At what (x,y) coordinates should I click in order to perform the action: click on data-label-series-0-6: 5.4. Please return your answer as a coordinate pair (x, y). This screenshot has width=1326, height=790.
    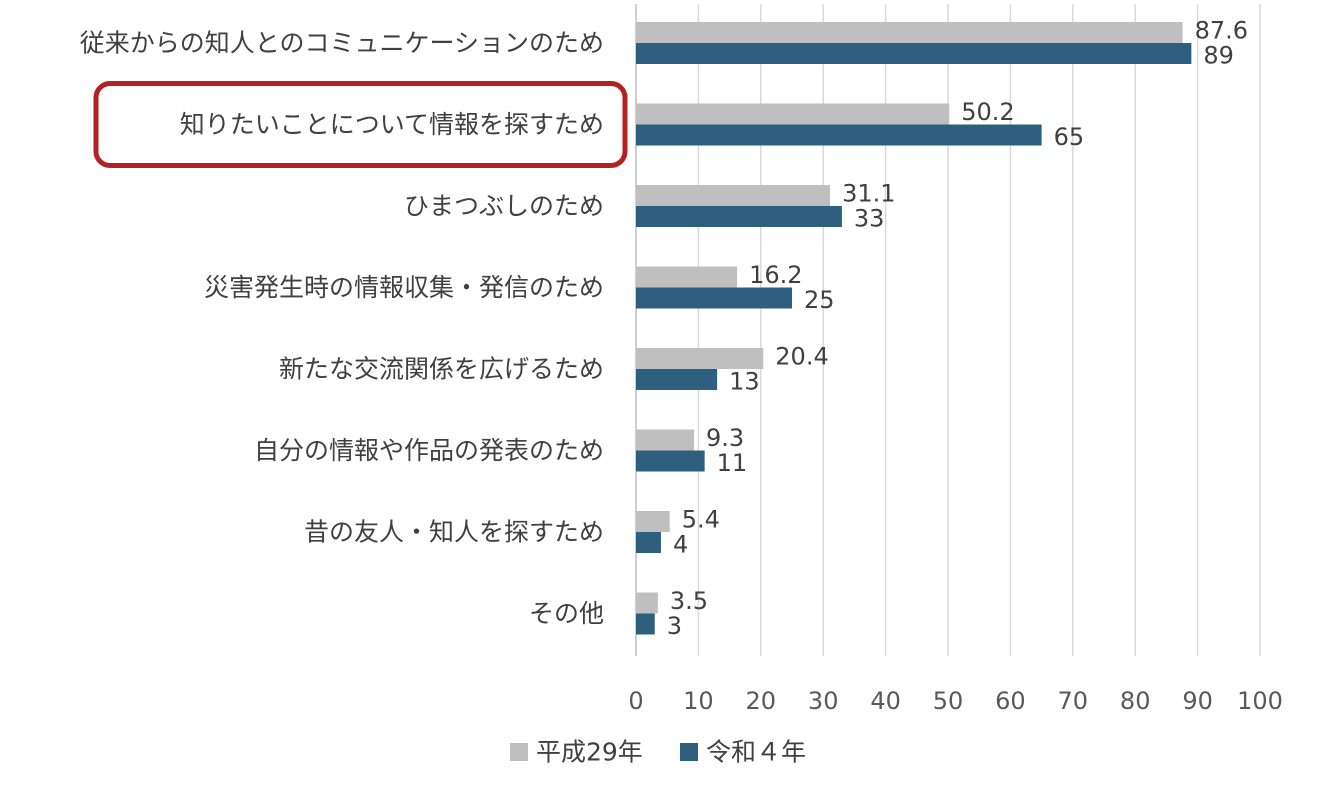
    Looking at the image, I should click on (701, 520).